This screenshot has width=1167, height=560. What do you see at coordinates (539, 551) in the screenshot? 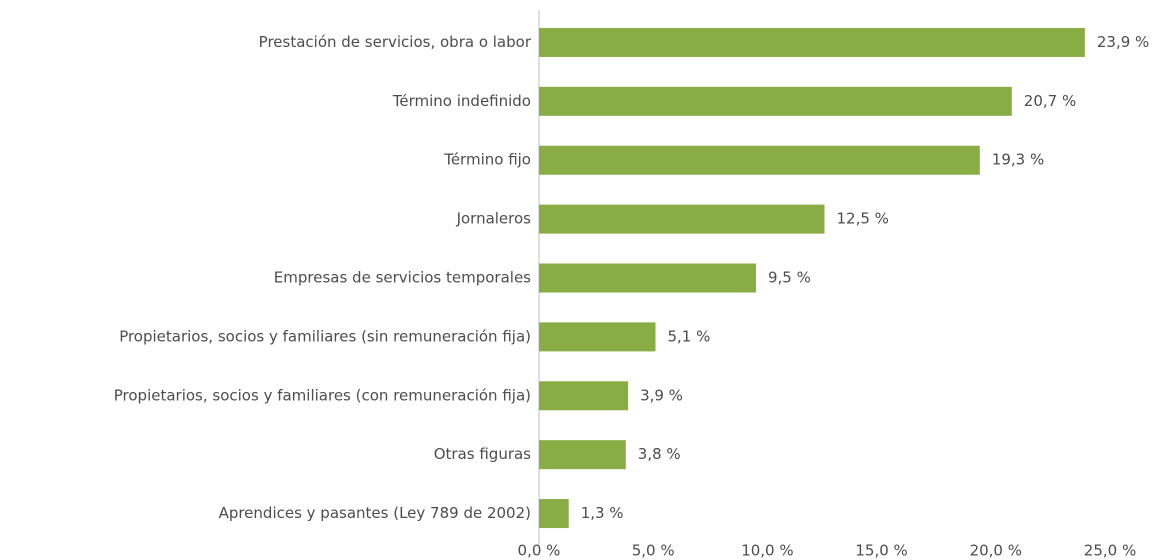
I see `x-tick-label: 0,0 %` at bounding box center [539, 551].